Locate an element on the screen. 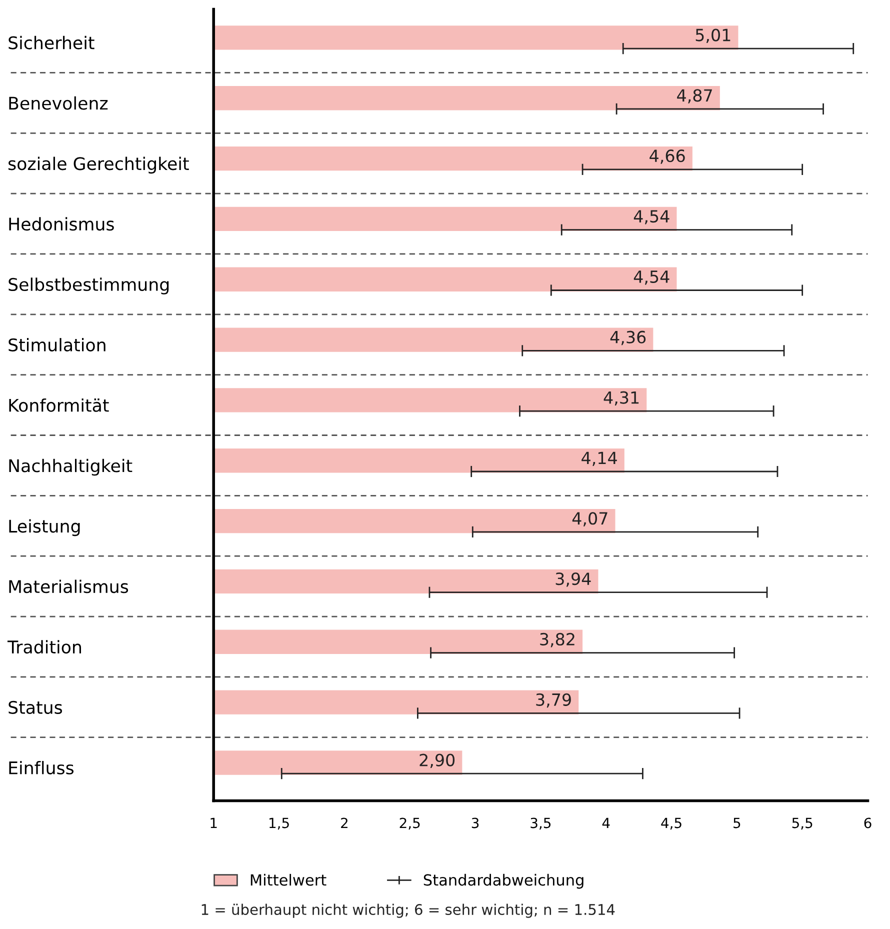 The height and width of the screenshot is (929, 890). data-label: 4,66 is located at coordinates (667, 157).